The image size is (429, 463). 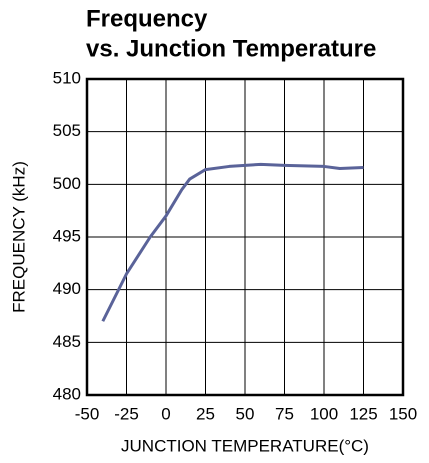 What do you see at coordinates (87, 413) in the screenshot?
I see `x-tick-label: -50` at bounding box center [87, 413].